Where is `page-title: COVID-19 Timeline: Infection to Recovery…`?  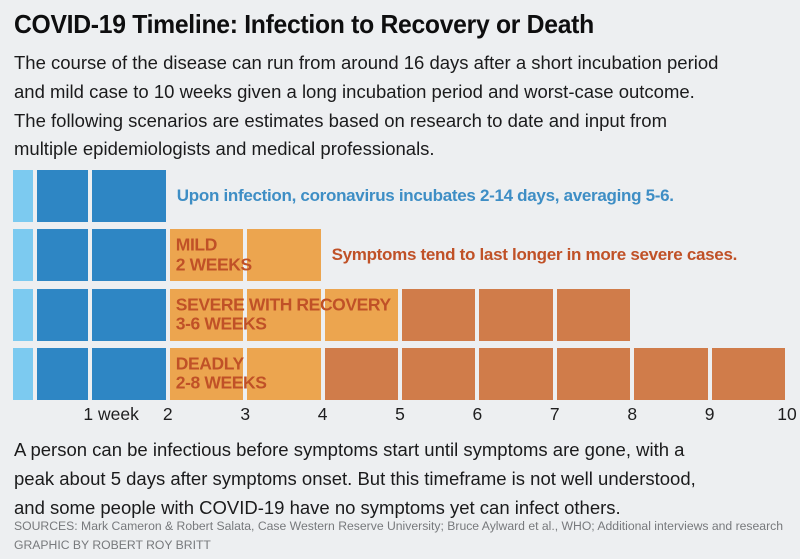 page-title: COVID-19 Timeline: Infection to Recovery… is located at coordinates (304, 24).